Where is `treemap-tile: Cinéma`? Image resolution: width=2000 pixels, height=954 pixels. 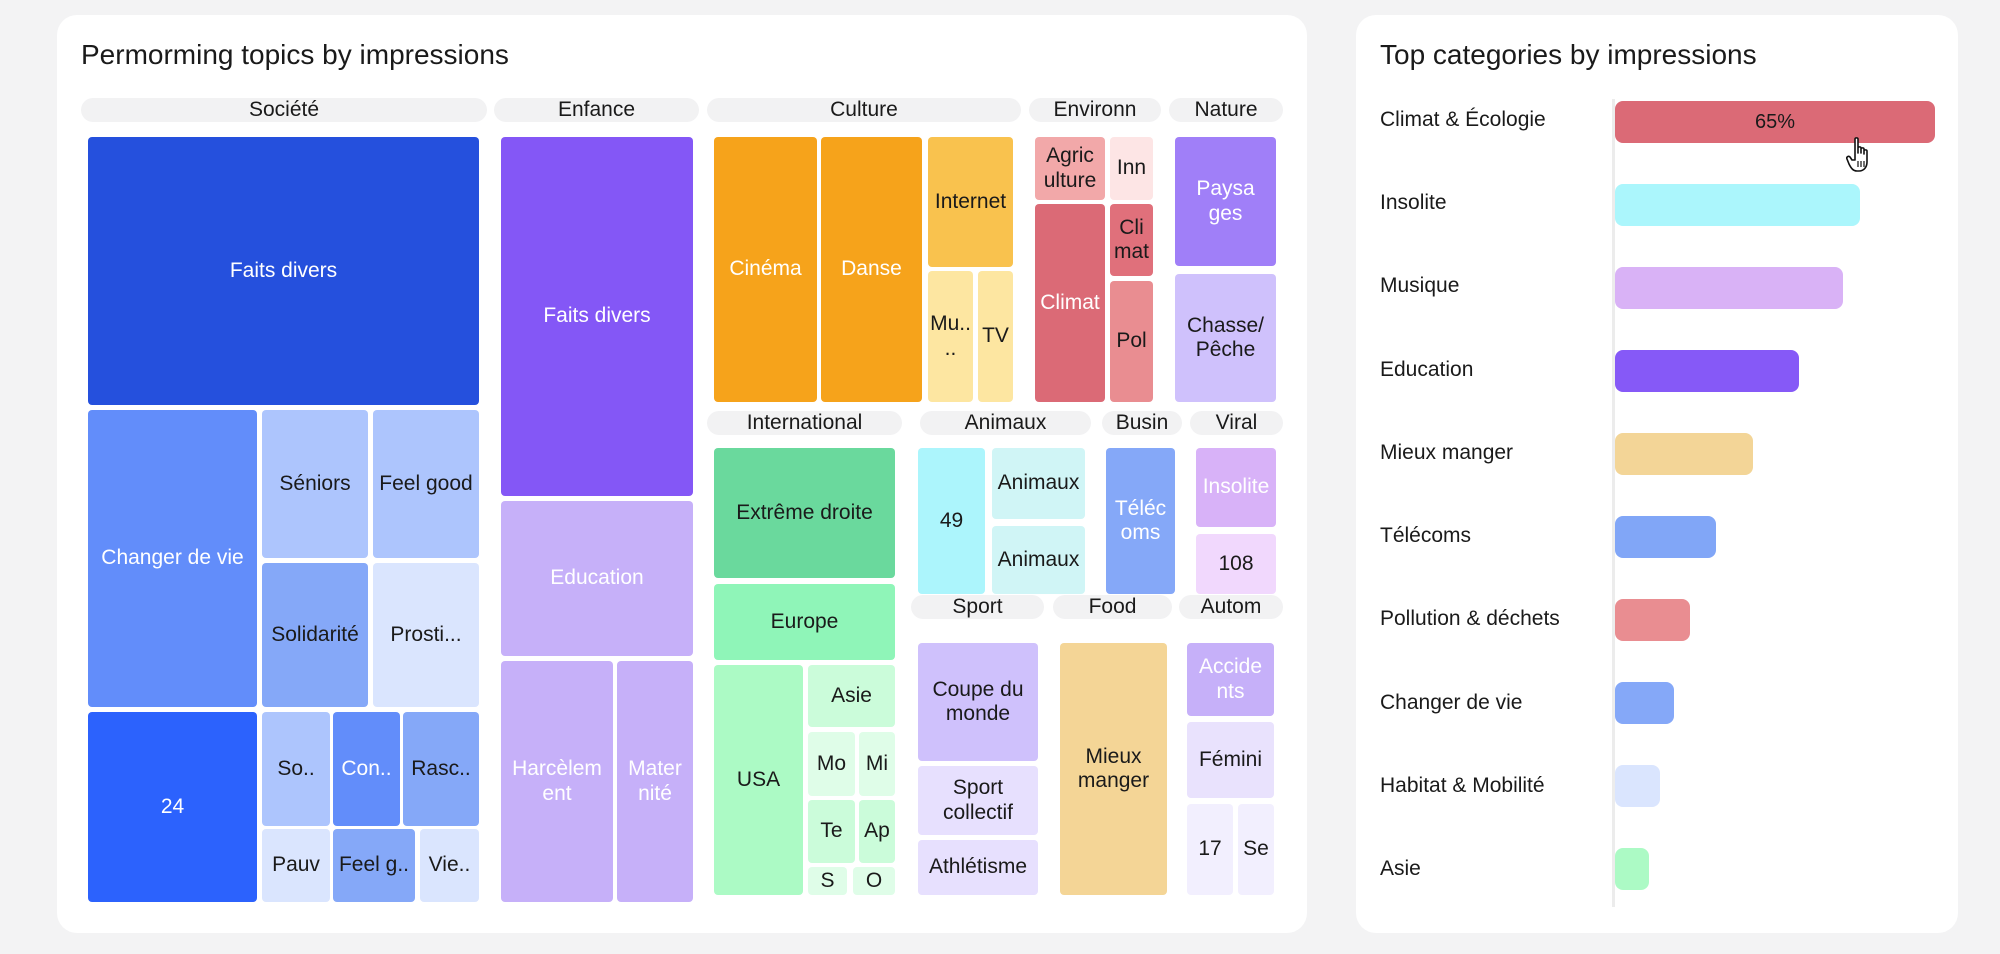
treemap-tile: Cinéma is located at coordinates (765, 269).